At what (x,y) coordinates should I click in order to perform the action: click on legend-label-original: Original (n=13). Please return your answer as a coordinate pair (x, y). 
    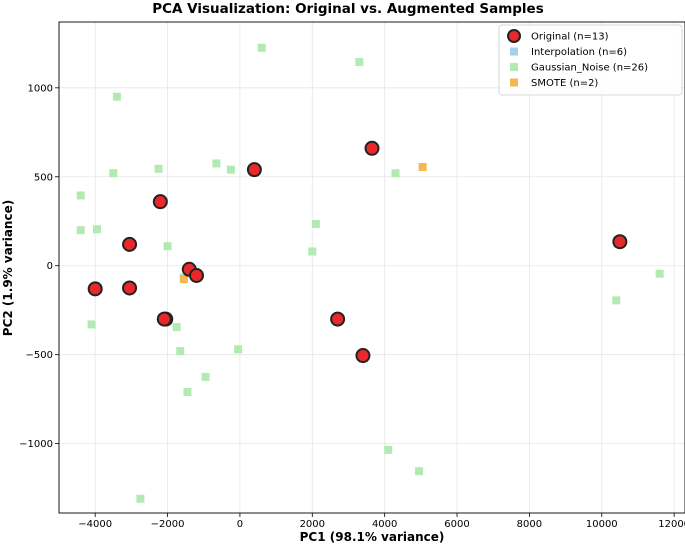
    Looking at the image, I should click on (570, 37).